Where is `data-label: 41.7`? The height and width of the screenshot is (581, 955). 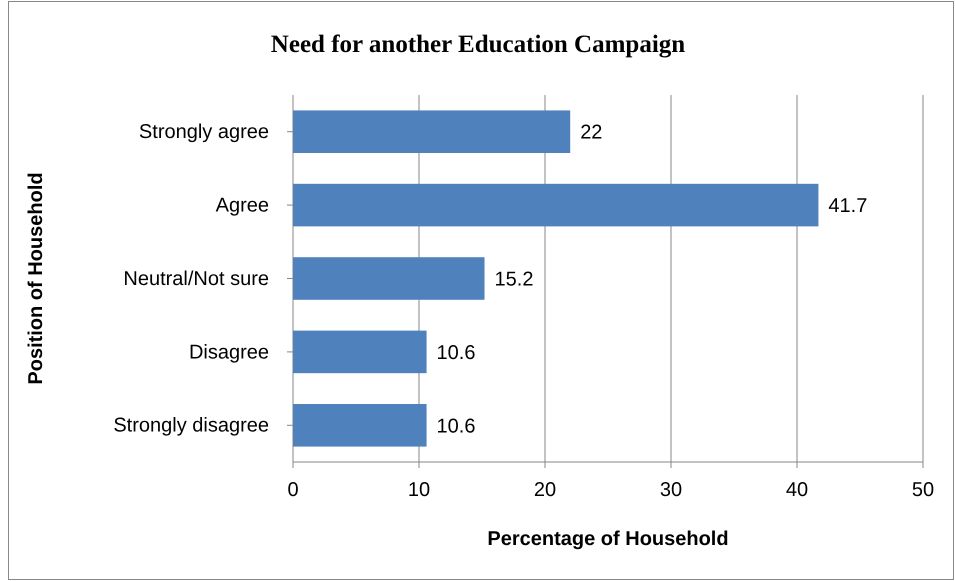 data-label: 41.7 is located at coordinates (848, 206).